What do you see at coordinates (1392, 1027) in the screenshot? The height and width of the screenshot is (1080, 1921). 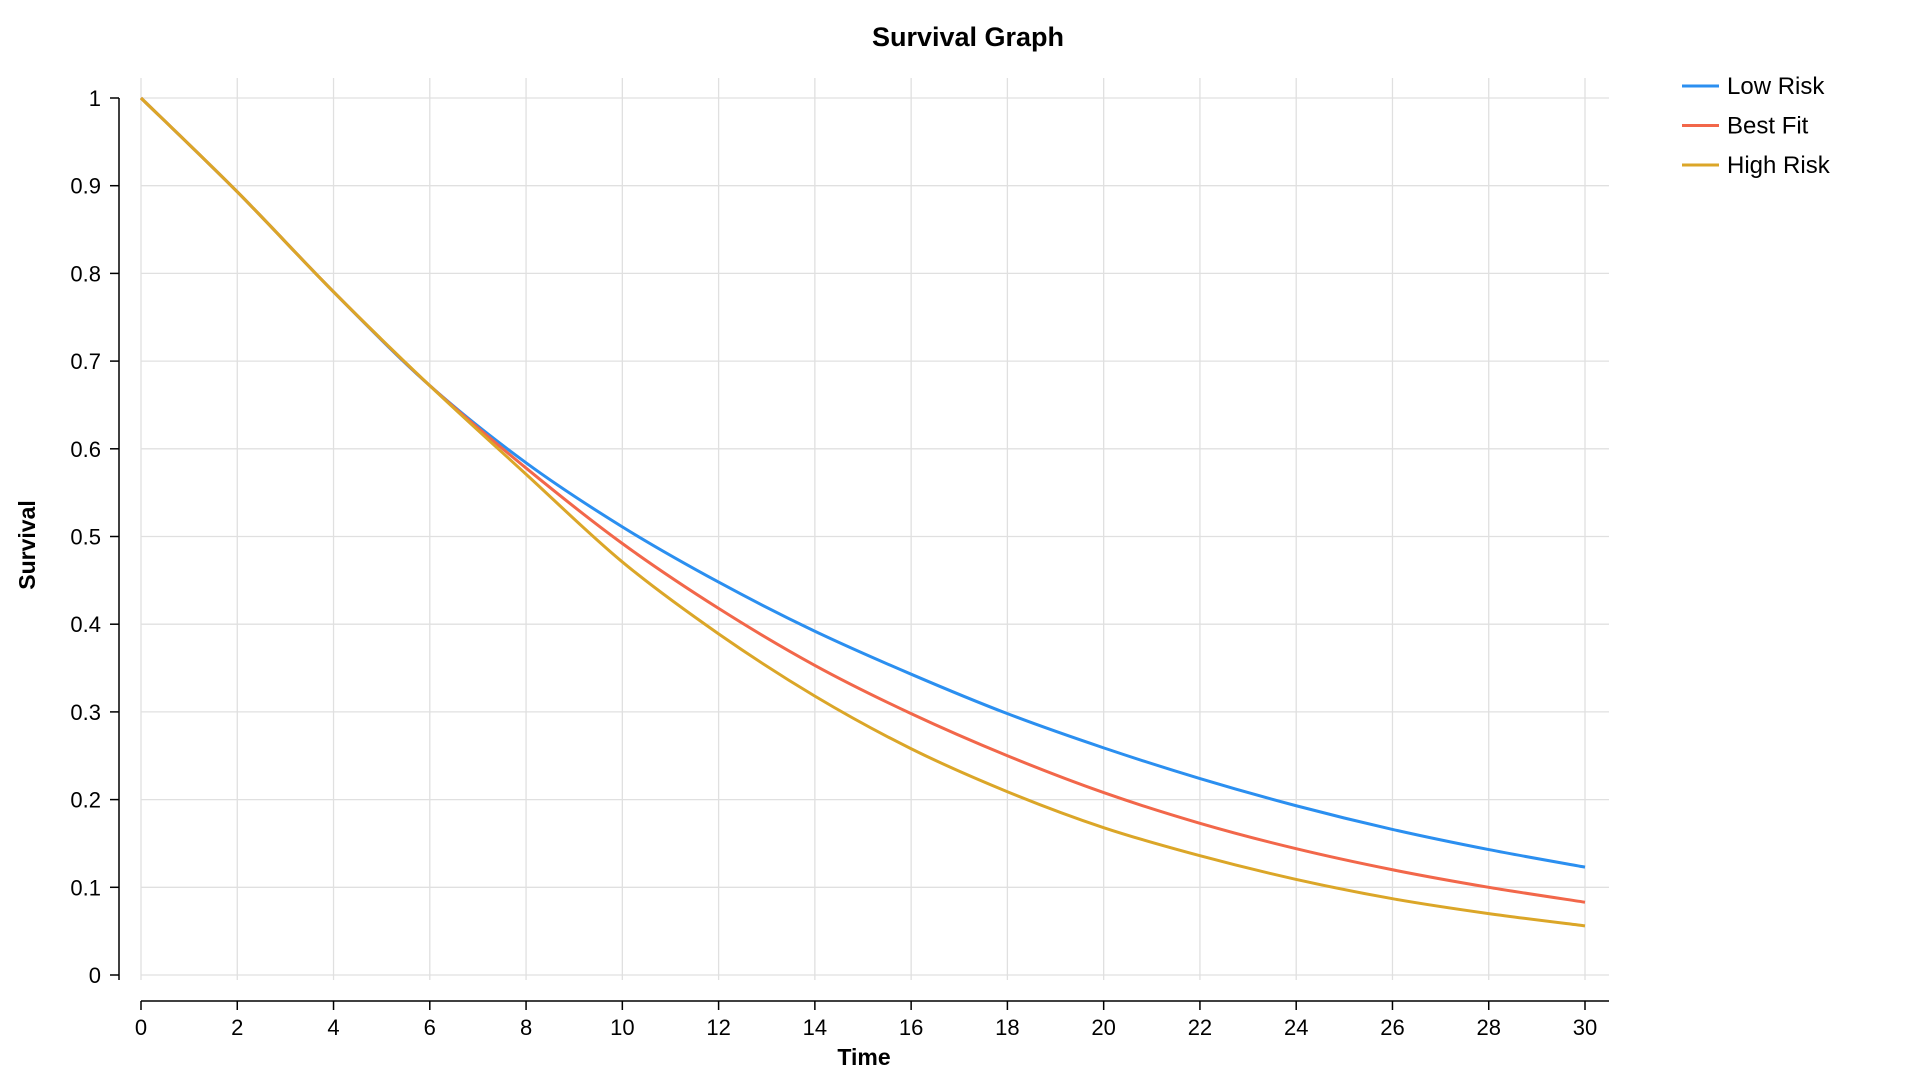 I see `x-tick-label: 26` at bounding box center [1392, 1027].